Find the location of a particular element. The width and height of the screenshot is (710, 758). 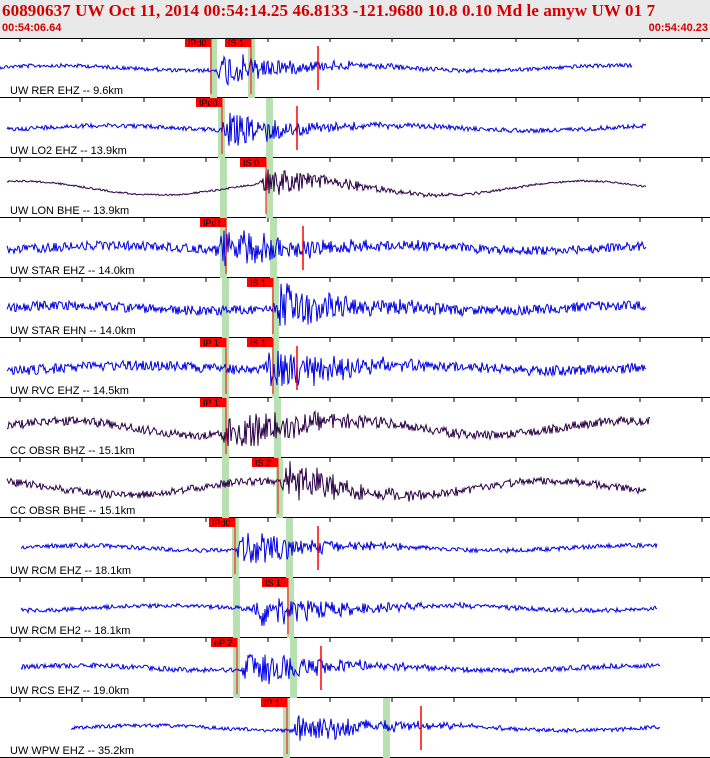

trace-label: UW RCM EH2 -- 18.1km is located at coordinates (70, 631).